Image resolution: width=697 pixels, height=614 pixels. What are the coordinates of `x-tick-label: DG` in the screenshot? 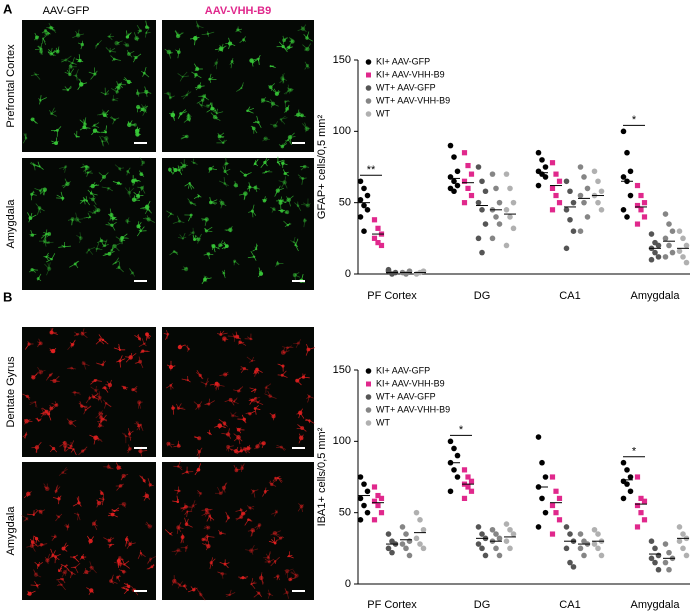 It's located at (482, 296).